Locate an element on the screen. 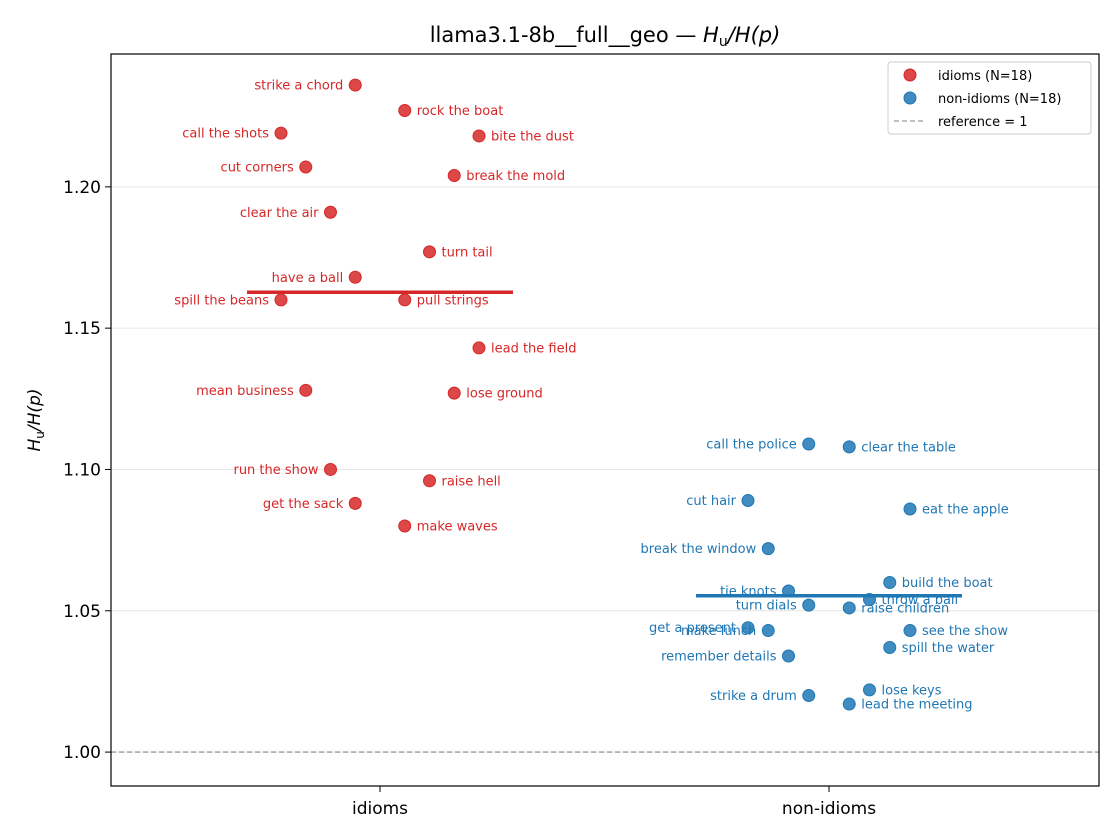 Image resolution: width=1120 pixels, height=840 pixels. point-label-idioms-8: have a ball is located at coordinates (308, 278).